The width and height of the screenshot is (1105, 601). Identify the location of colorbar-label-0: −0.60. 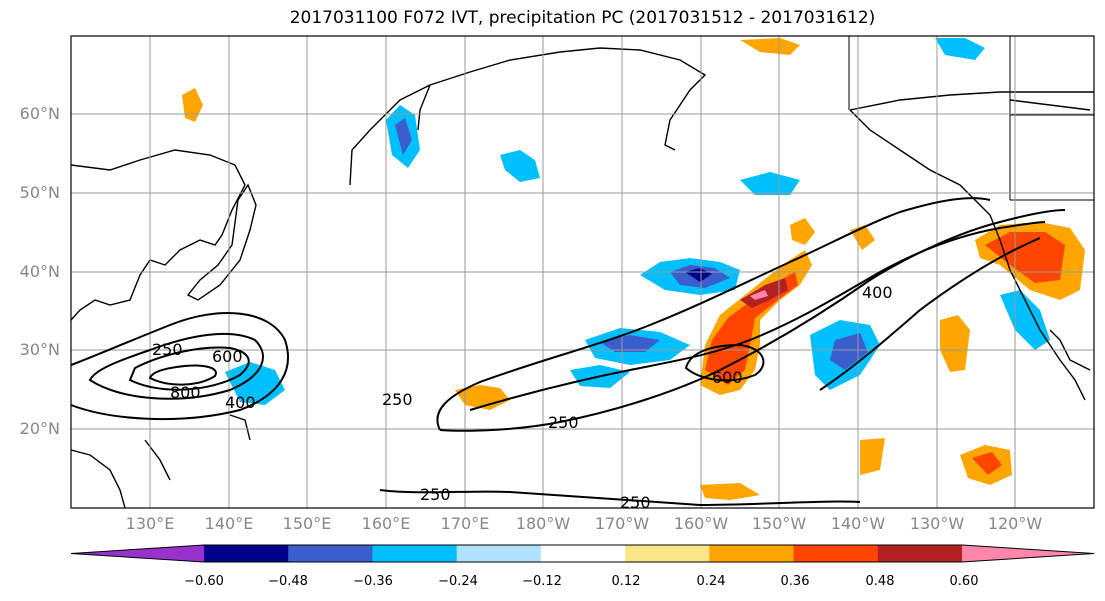
(204, 581).